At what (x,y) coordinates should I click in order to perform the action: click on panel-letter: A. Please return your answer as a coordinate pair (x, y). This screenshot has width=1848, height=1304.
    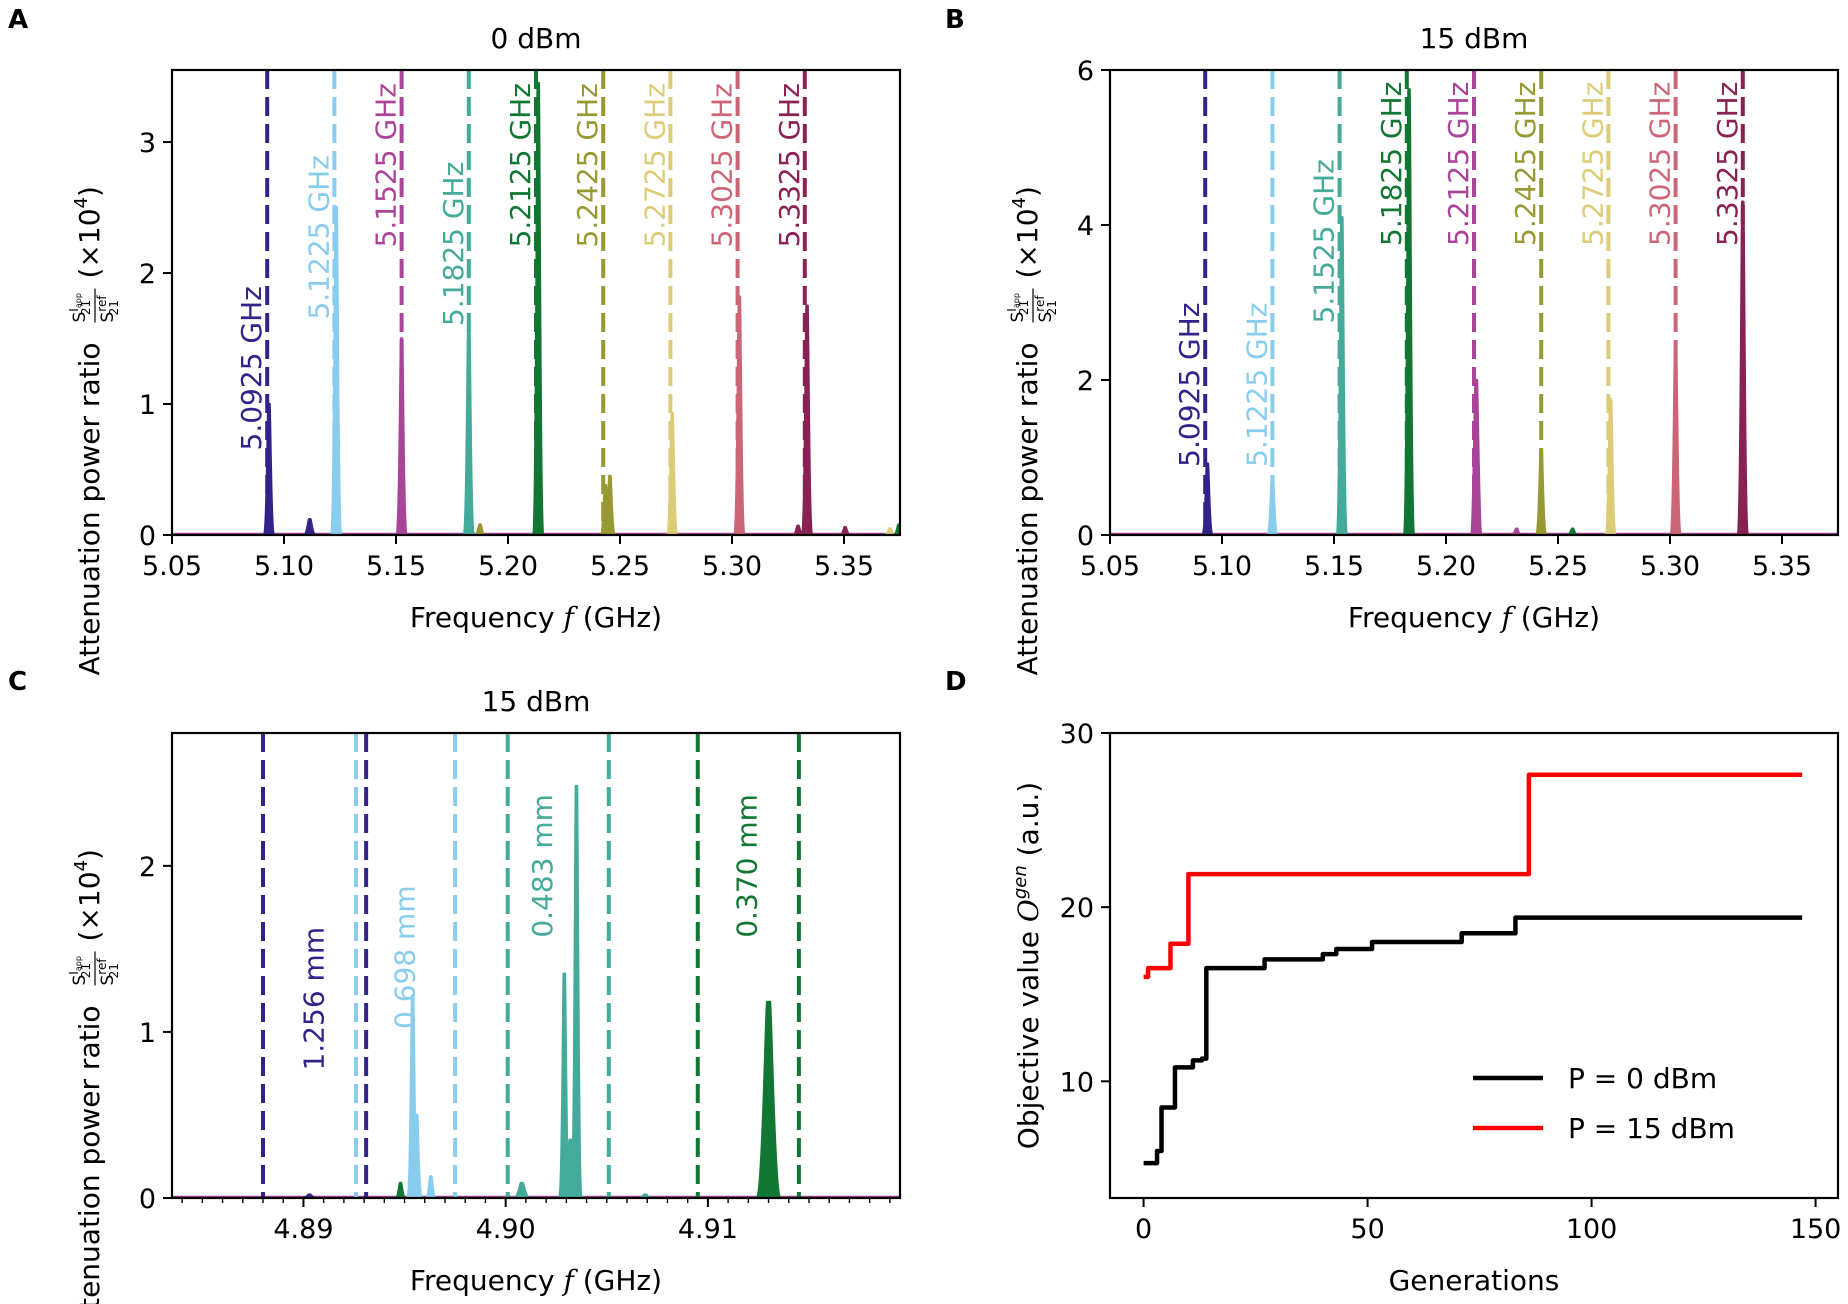
    Looking at the image, I should click on (18, 20).